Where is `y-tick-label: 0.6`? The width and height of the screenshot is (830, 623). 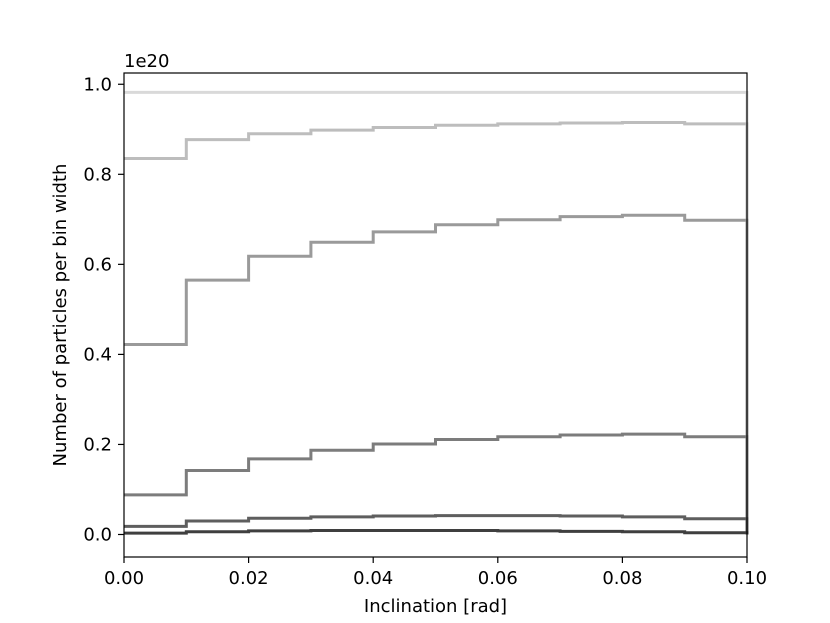
y-tick-label: 0.6 is located at coordinates (97, 264).